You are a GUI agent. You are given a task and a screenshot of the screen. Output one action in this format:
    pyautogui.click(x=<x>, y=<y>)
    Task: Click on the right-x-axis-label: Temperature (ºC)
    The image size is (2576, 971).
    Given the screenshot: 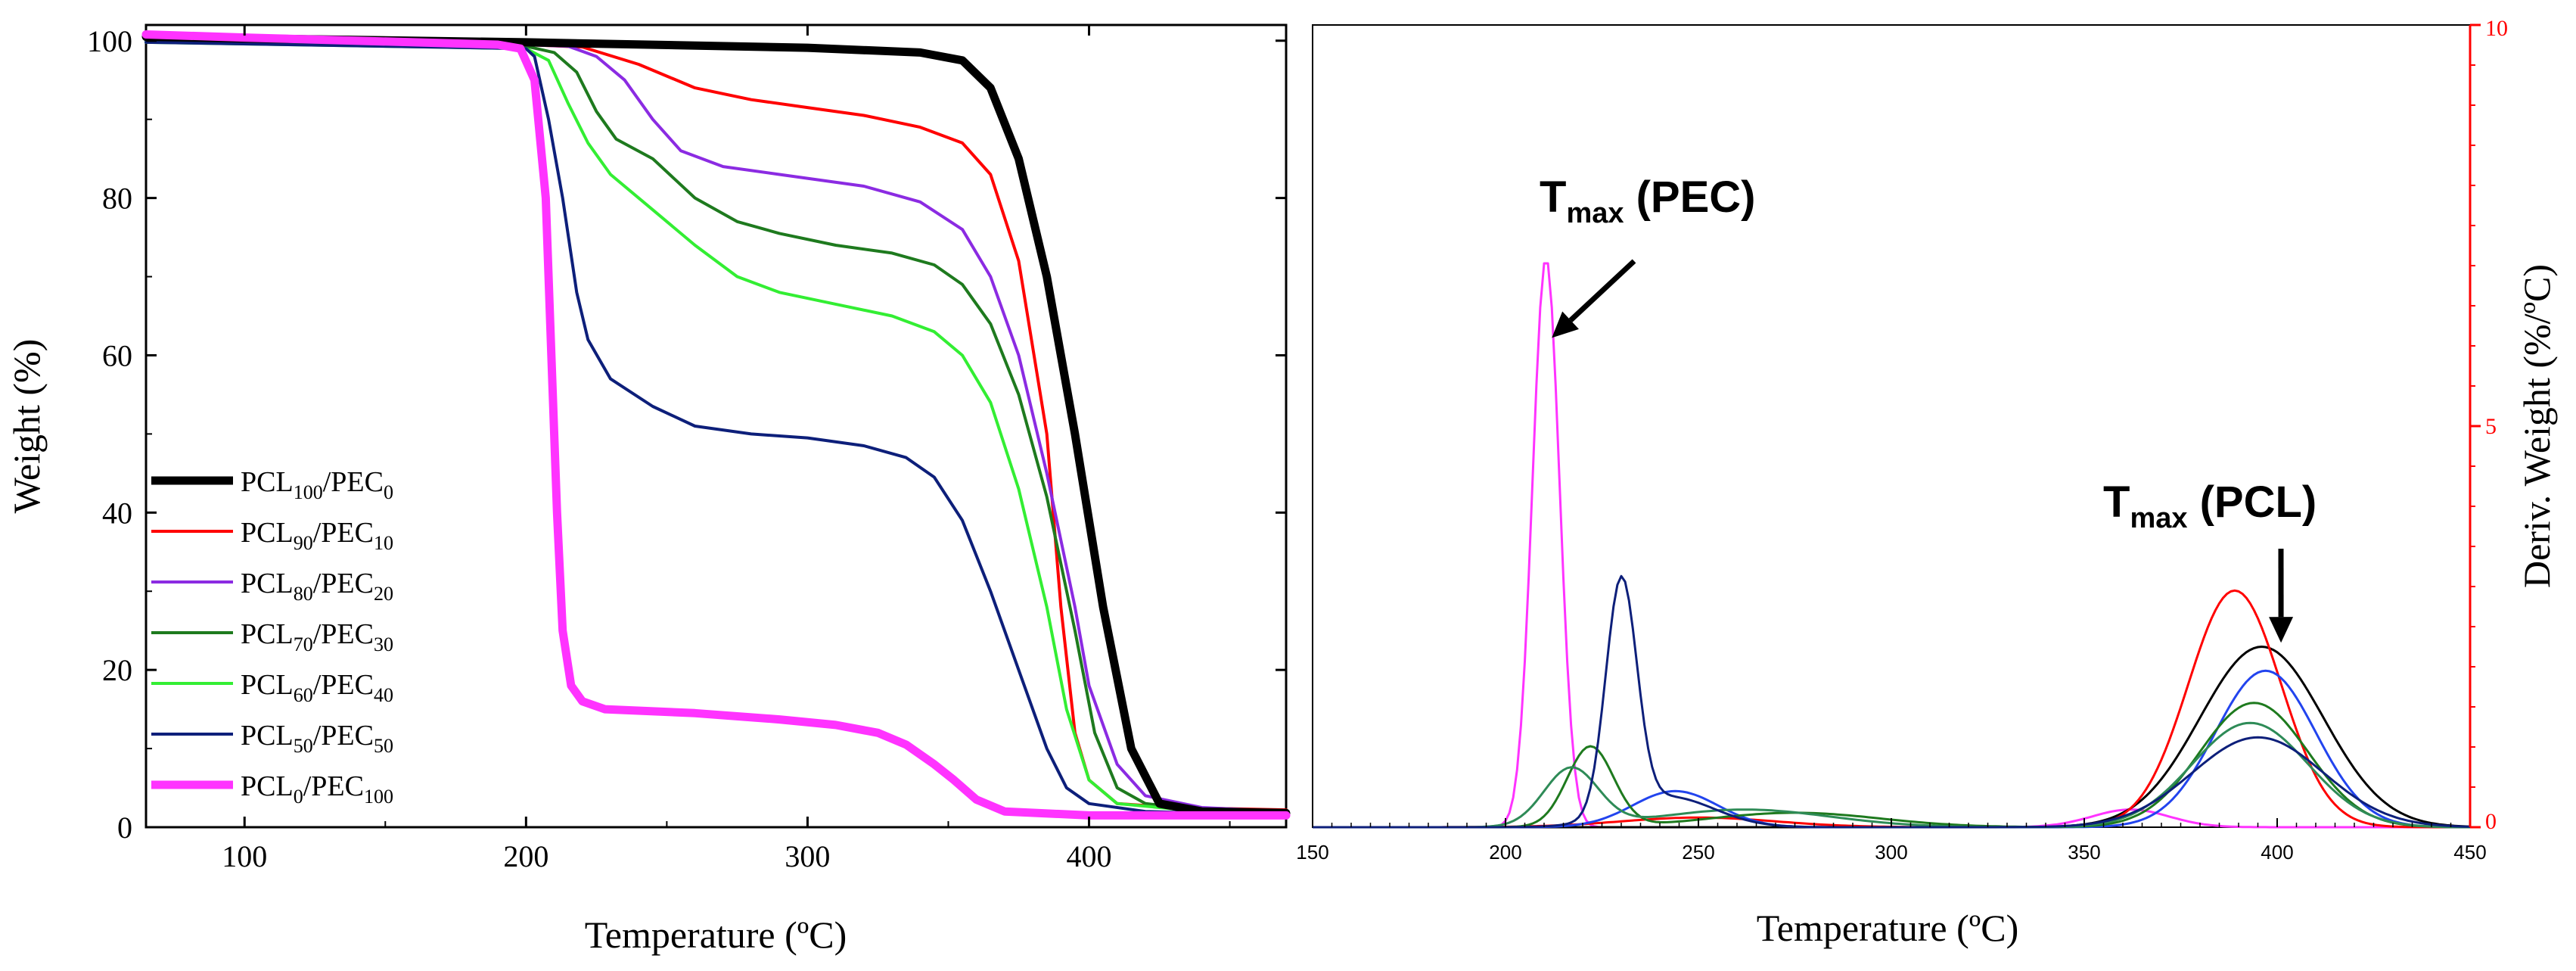 What is the action you would take?
    pyautogui.click(x=1888, y=928)
    